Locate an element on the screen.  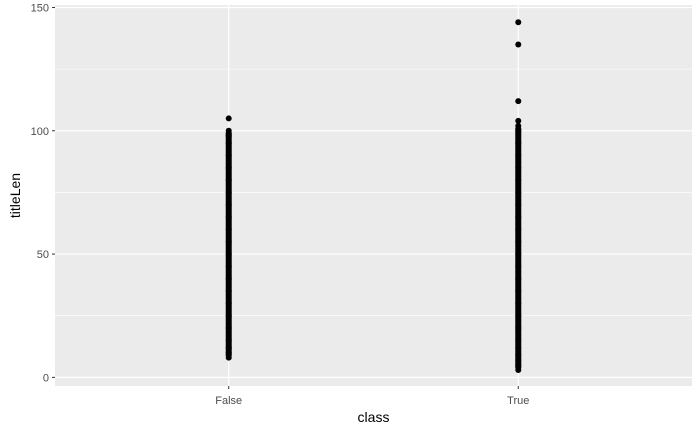
x-axis-title: class is located at coordinates (374, 417).